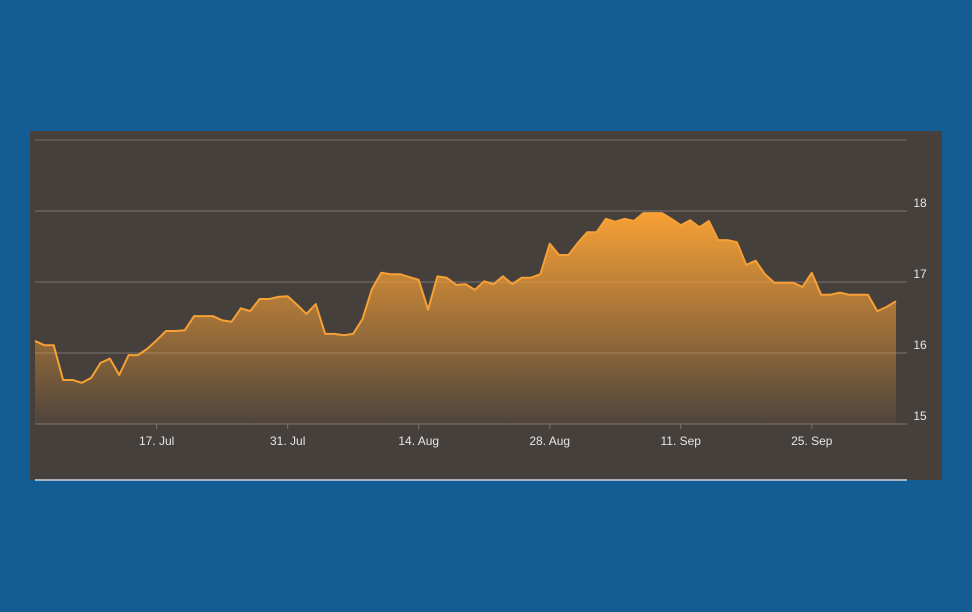 The width and height of the screenshot is (972, 612). Describe the element at coordinates (812, 441) in the screenshot. I see `x-tick-label: 25. Sep` at that location.